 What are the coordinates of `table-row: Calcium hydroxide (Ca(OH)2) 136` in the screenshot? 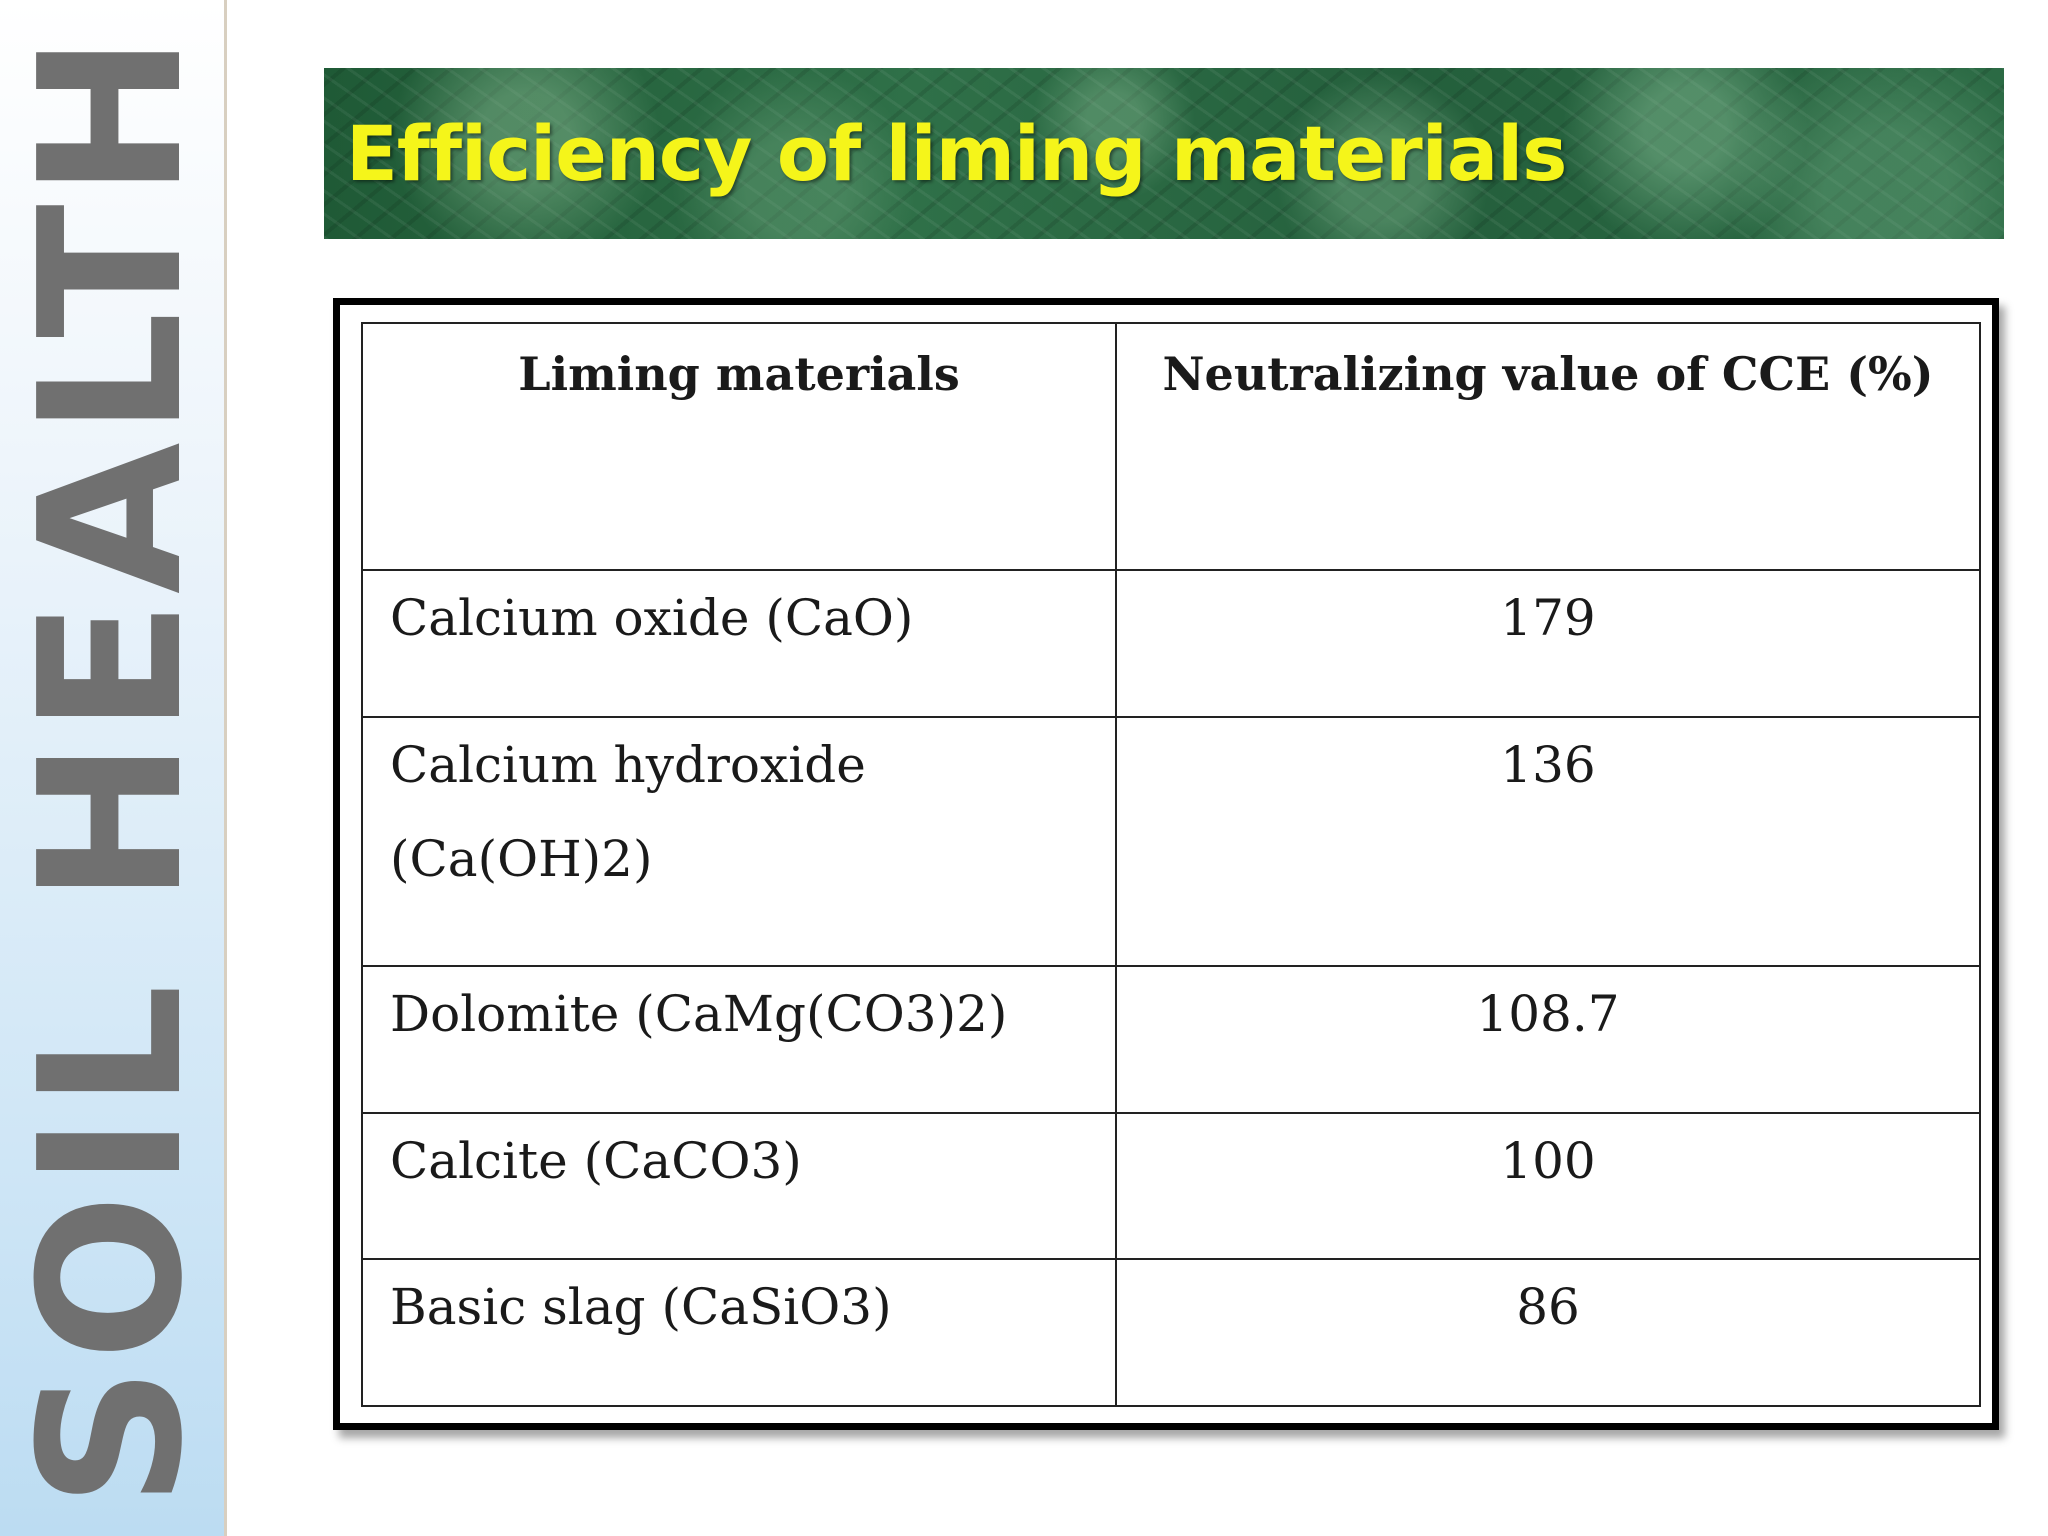 It's located at (1171, 841).